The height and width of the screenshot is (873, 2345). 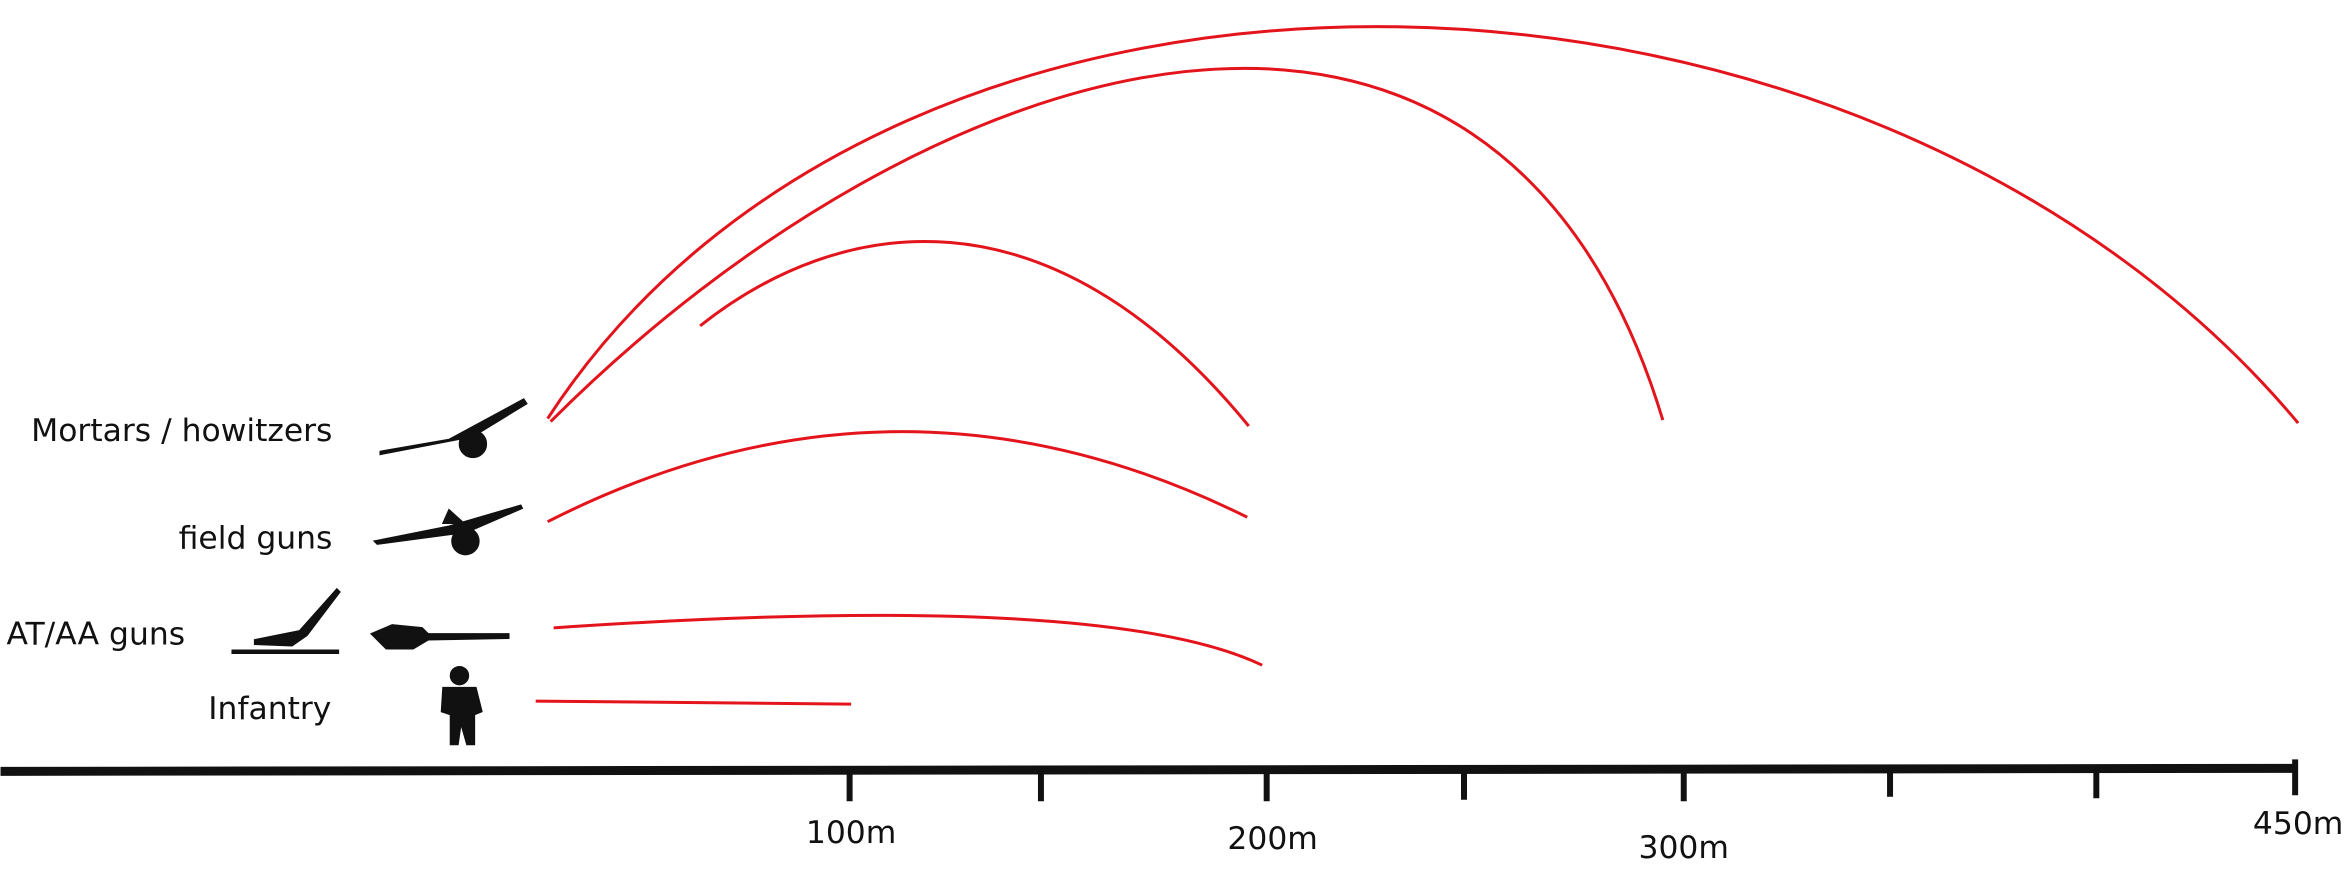 I want to click on weapon-label: field guns, so click(x=256, y=539).